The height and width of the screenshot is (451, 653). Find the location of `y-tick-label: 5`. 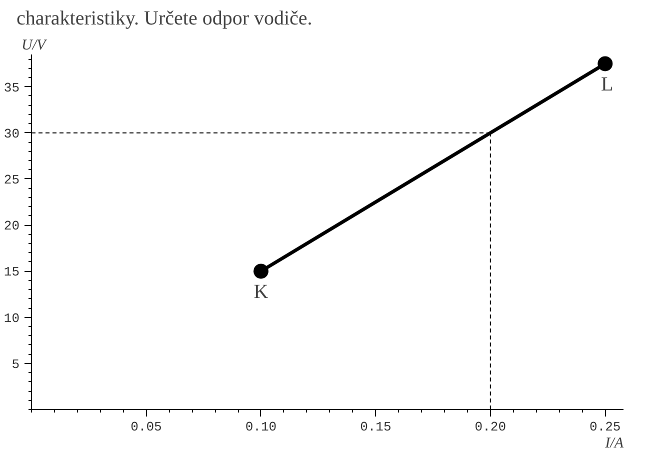

y-tick-label: 5 is located at coordinates (16, 364).